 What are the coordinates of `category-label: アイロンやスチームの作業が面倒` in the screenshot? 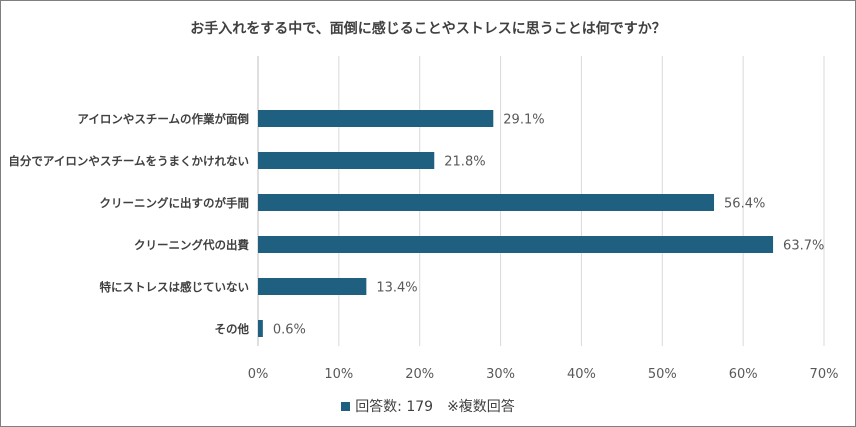 It's located at (163, 119).